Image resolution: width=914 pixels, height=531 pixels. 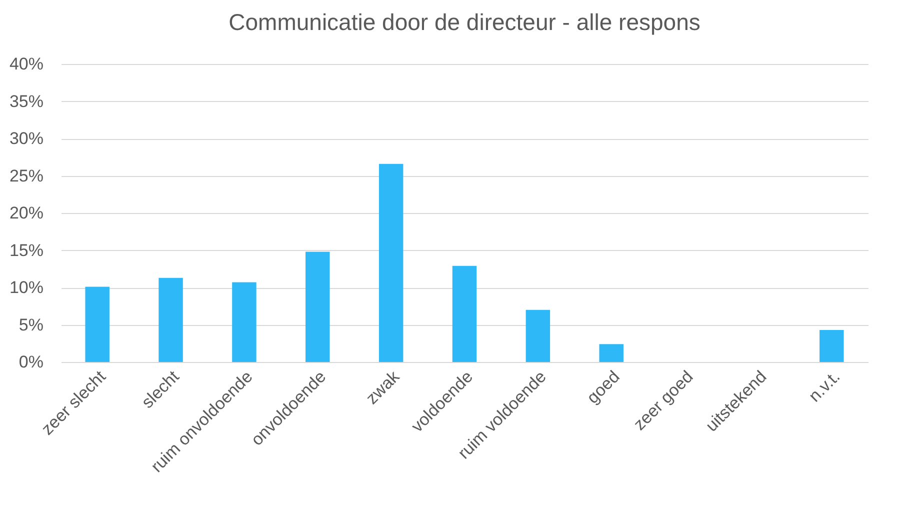 I want to click on y-tick-label: 35%, so click(x=26, y=101).